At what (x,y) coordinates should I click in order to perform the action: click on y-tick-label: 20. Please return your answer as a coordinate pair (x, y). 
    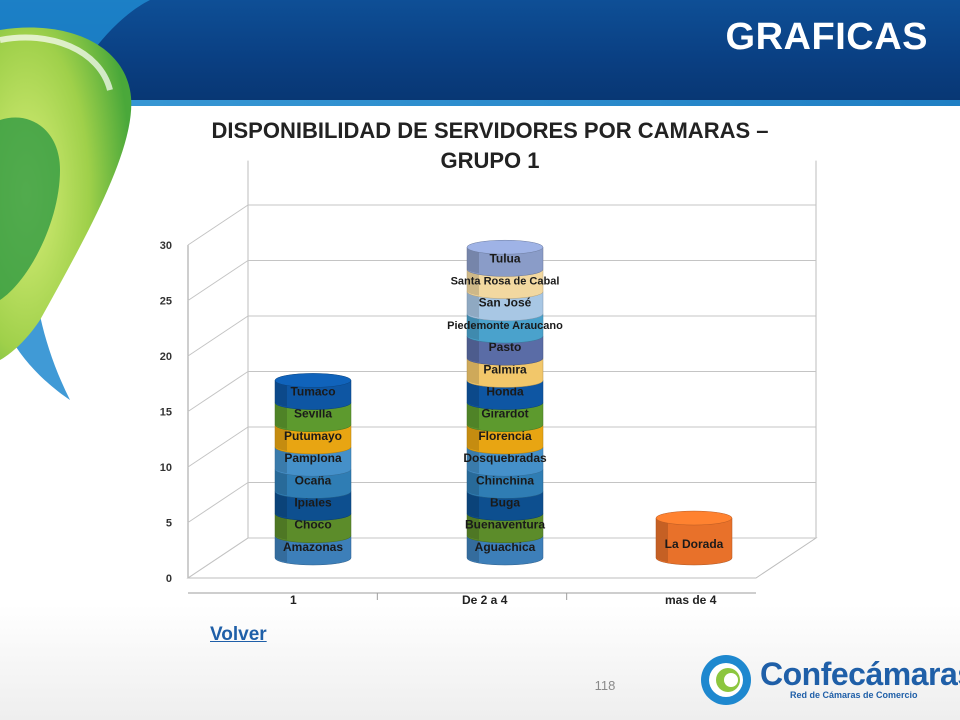
    Looking at the image, I should click on (166, 357).